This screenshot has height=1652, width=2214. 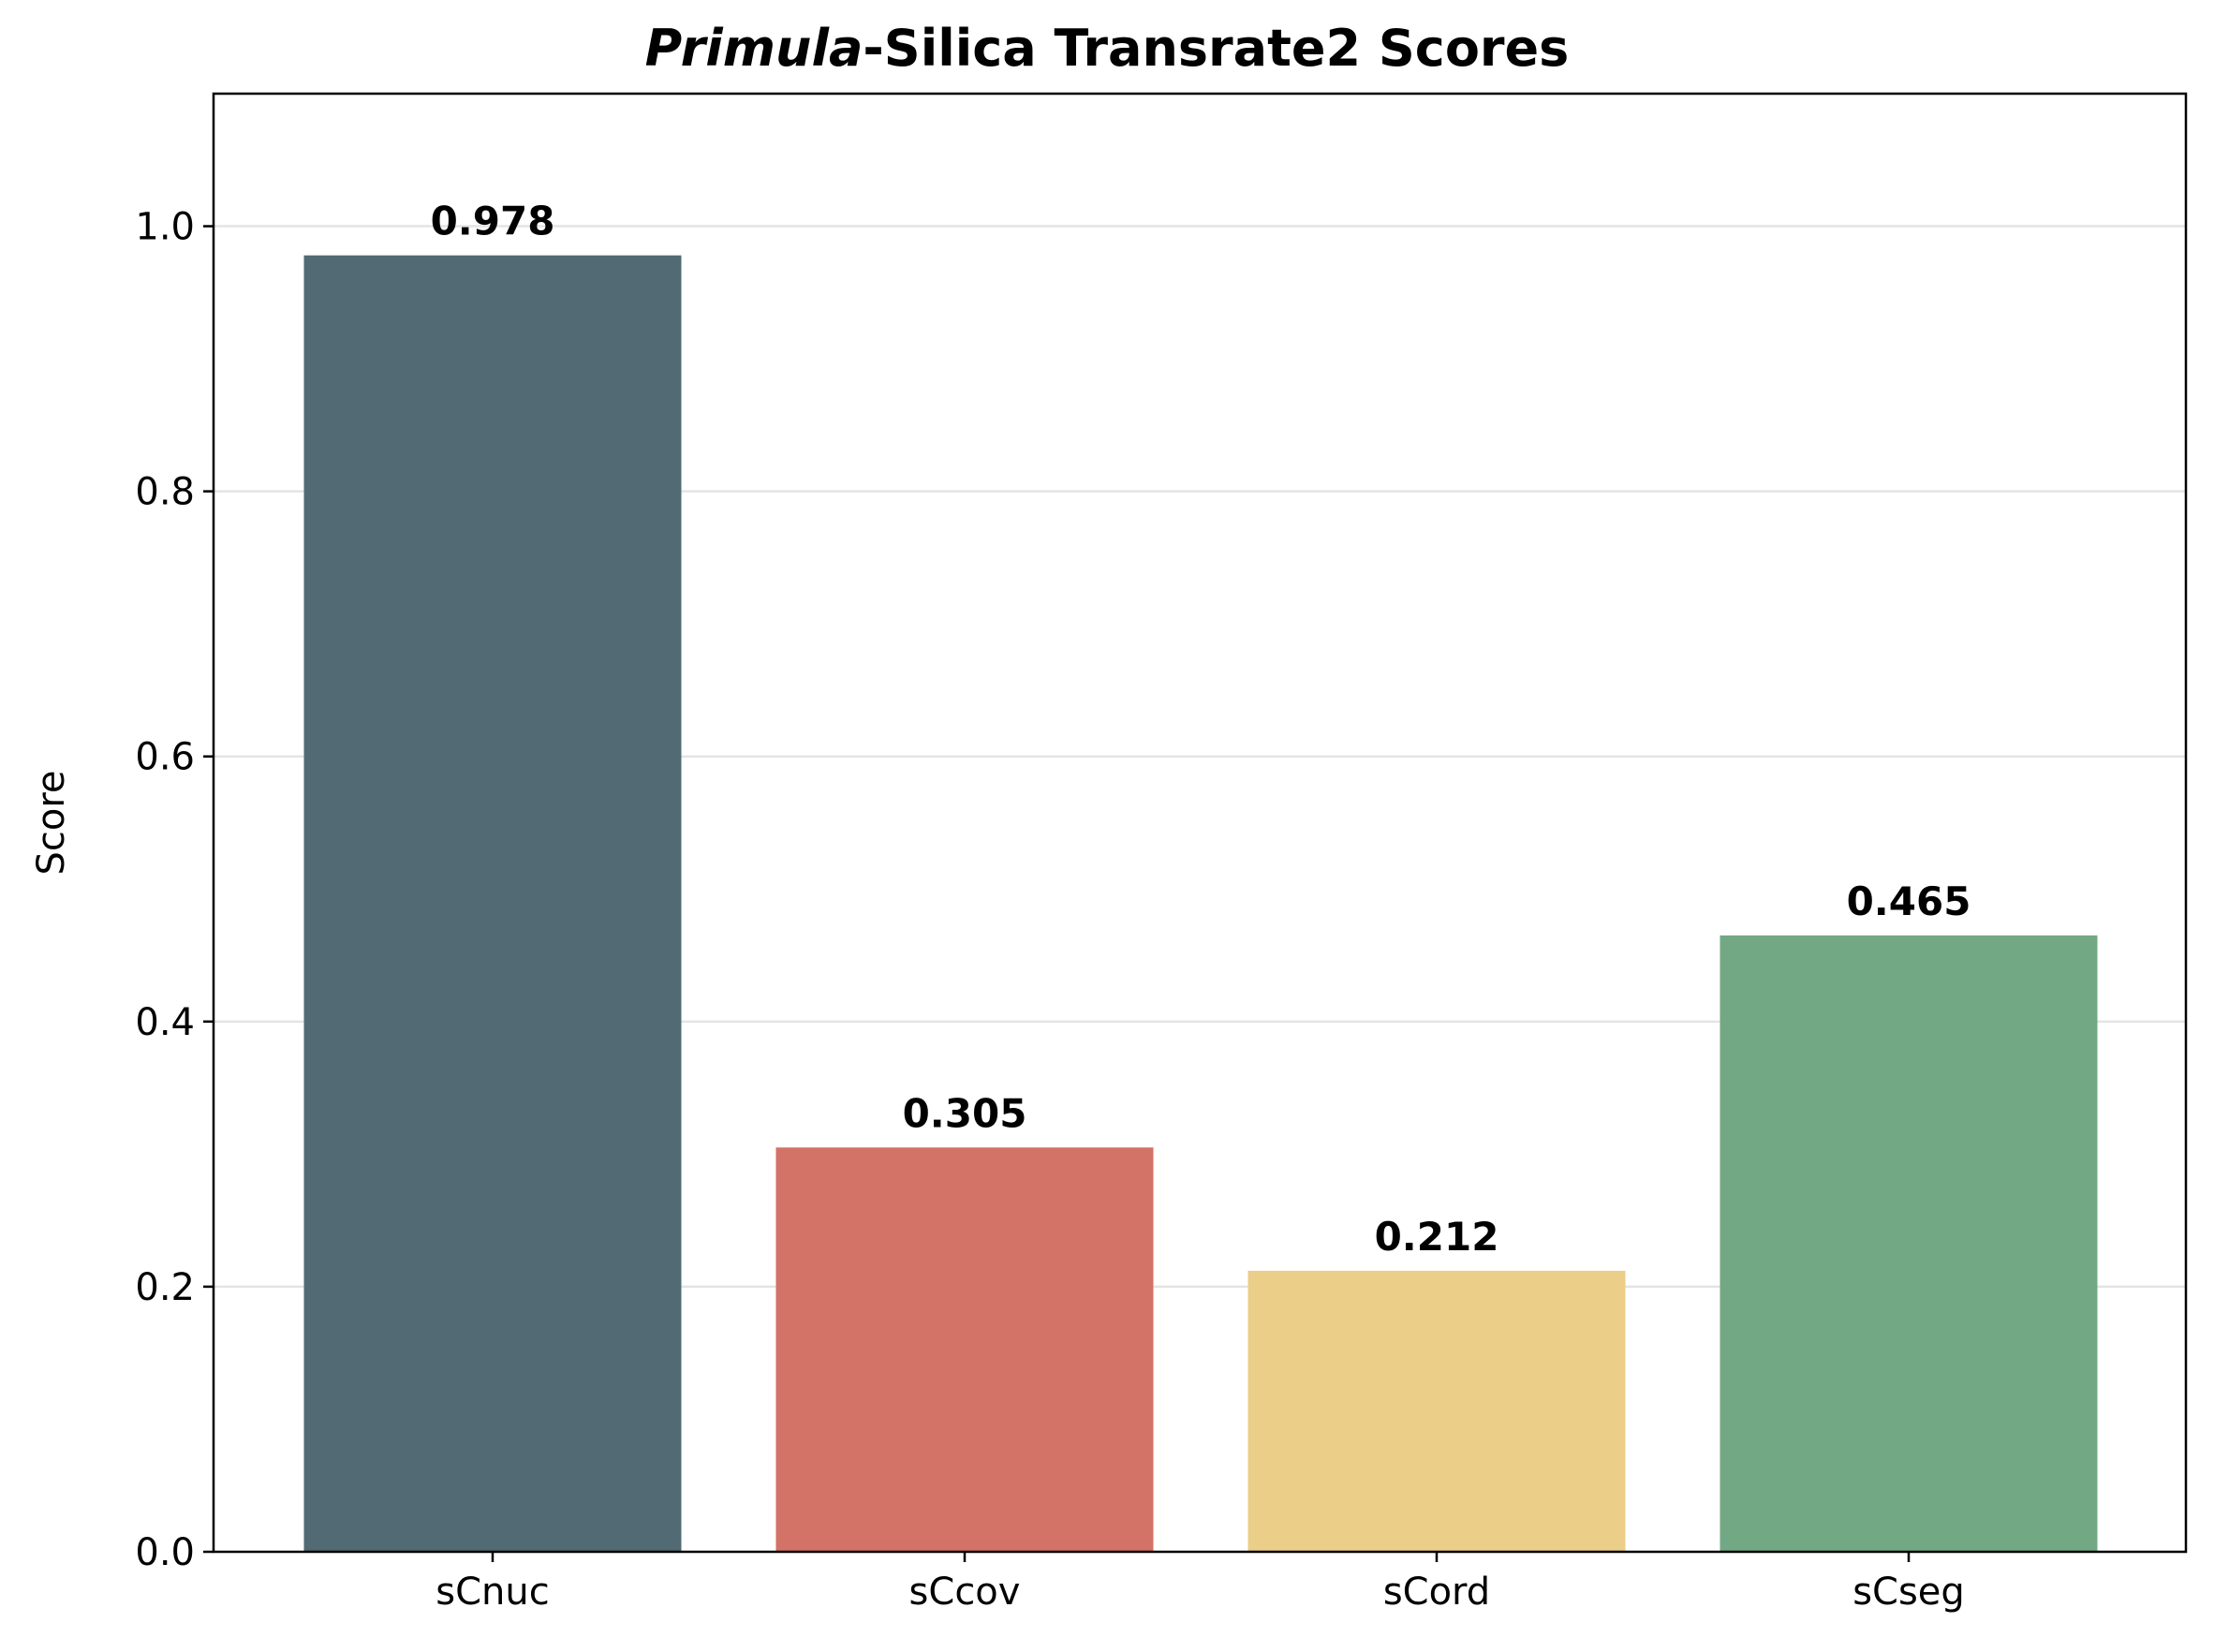 What do you see at coordinates (965, 1592) in the screenshot?
I see `x-tick-label: sCcov` at bounding box center [965, 1592].